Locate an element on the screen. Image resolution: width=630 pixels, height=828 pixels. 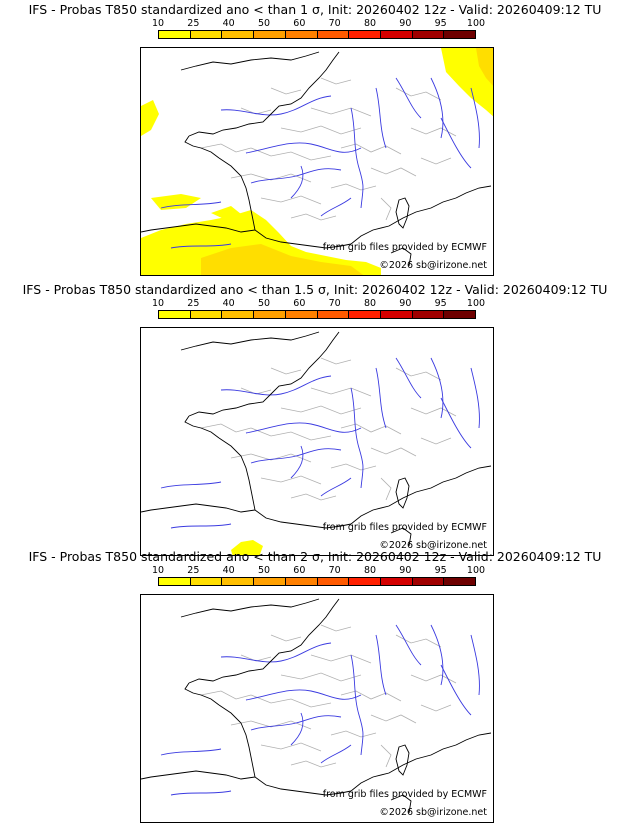
probability-area is located at coordinates (226, 213).